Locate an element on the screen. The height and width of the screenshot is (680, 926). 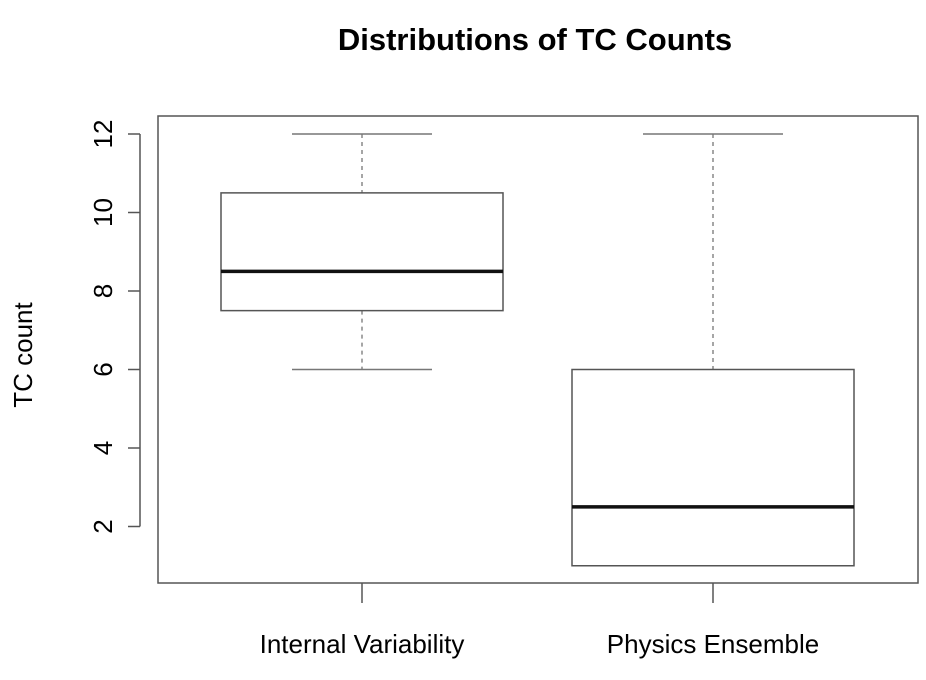
y-tick-label: 2 is located at coordinates (103, 526).